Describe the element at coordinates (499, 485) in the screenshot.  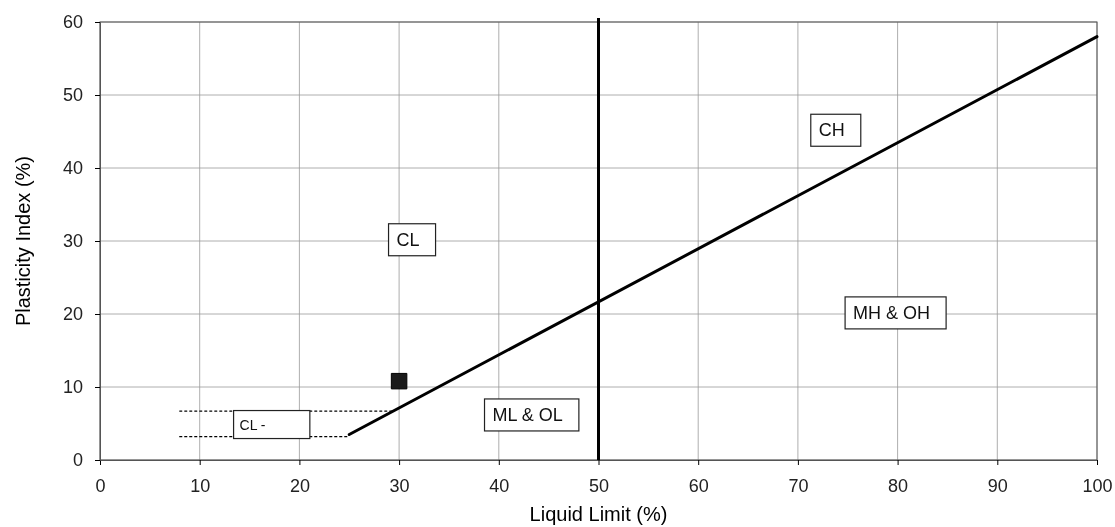
I see `x-tick-label: 40` at that location.